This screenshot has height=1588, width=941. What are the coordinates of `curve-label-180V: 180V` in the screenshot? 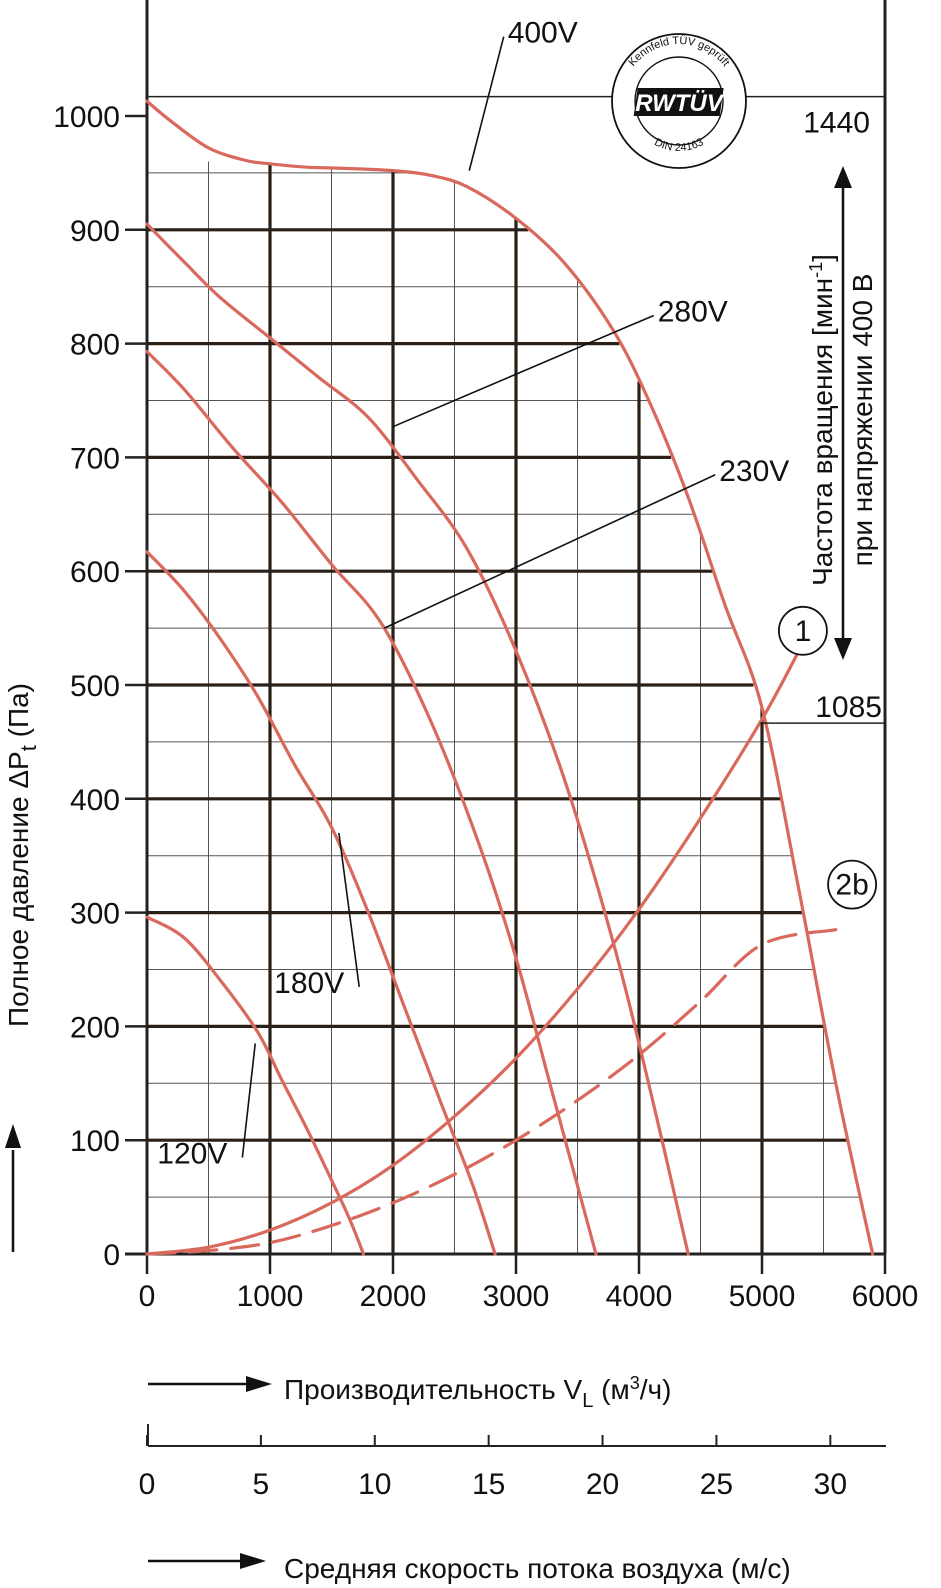 It's located at (309, 983).